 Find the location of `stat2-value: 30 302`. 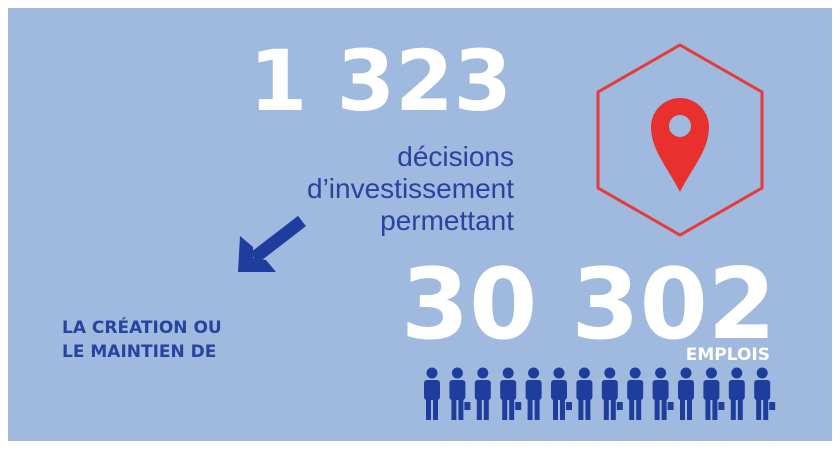

stat2-value: 30 302 is located at coordinates (588, 305).